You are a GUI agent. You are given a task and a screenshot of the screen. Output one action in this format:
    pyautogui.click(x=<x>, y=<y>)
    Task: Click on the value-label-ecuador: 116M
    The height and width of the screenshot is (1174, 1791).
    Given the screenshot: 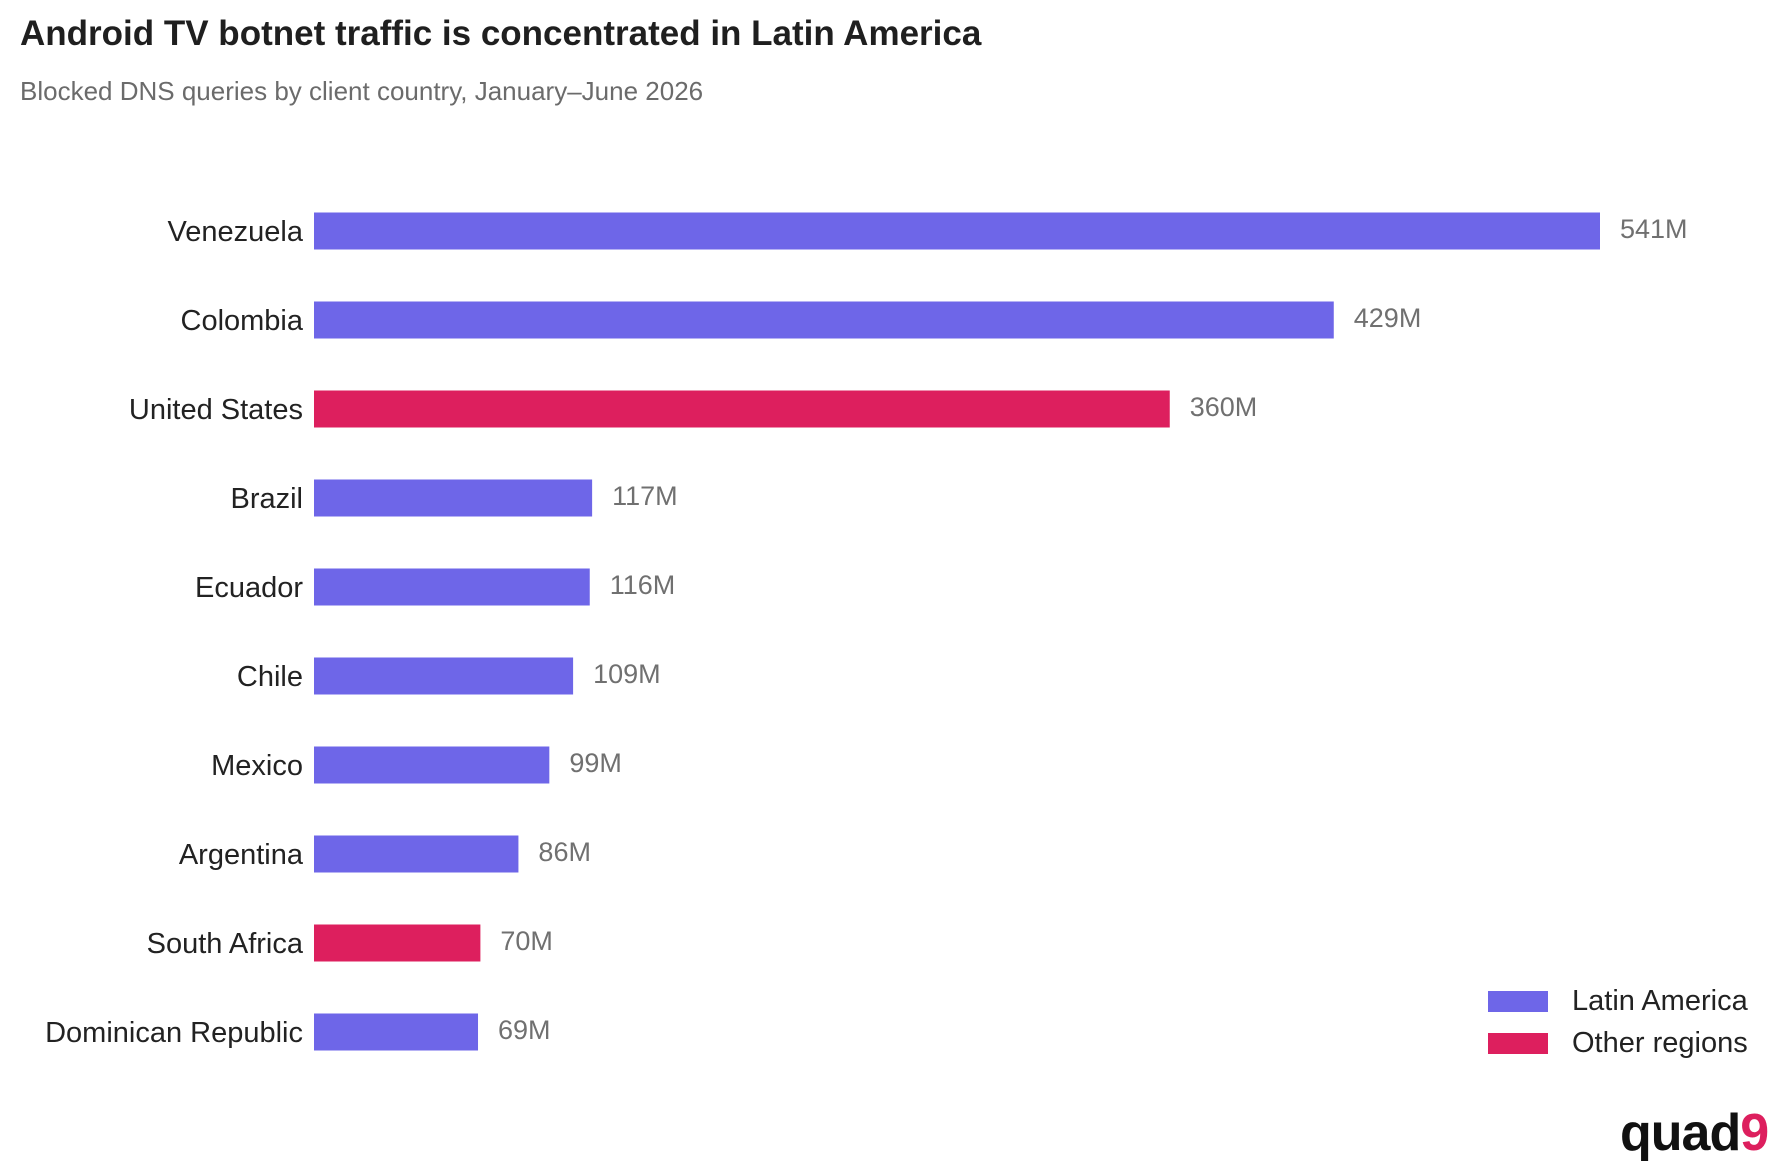 What is the action you would take?
    pyautogui.click(x=643, y=585)
    